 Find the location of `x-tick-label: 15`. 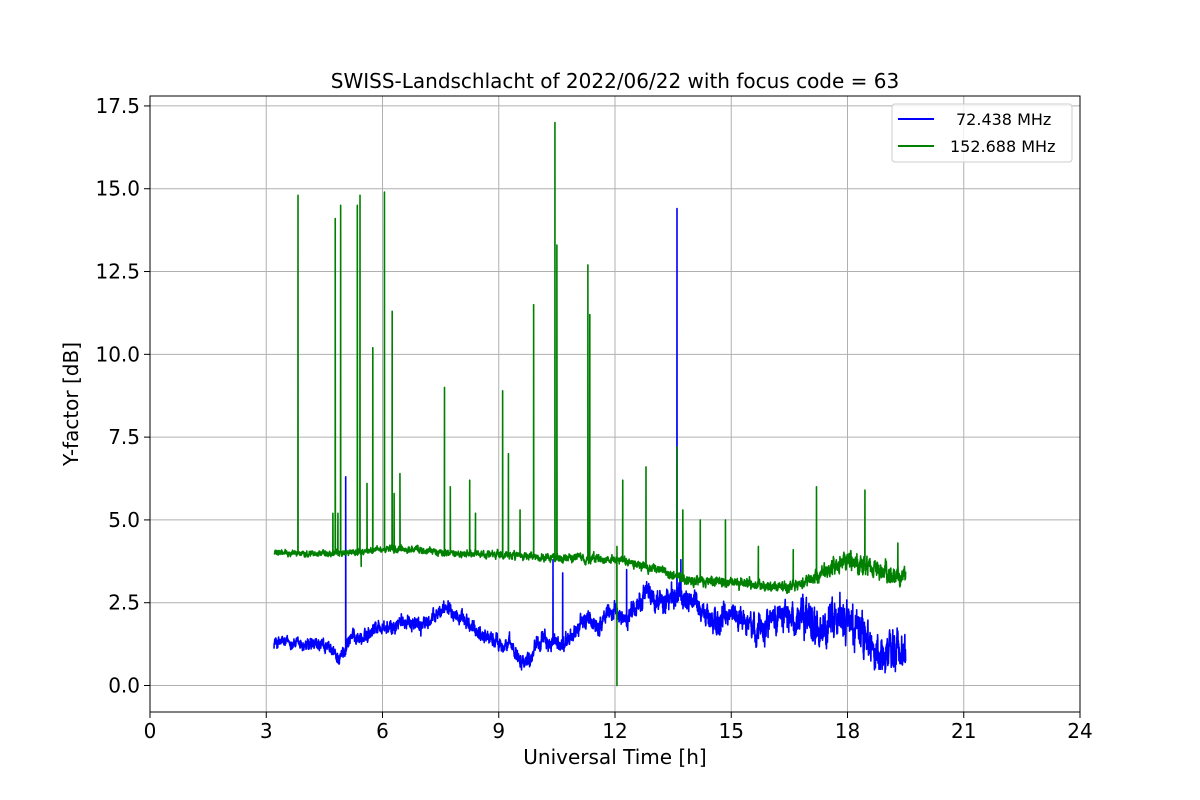

x-tick-label: 15 is located at coordinates (731, 731).